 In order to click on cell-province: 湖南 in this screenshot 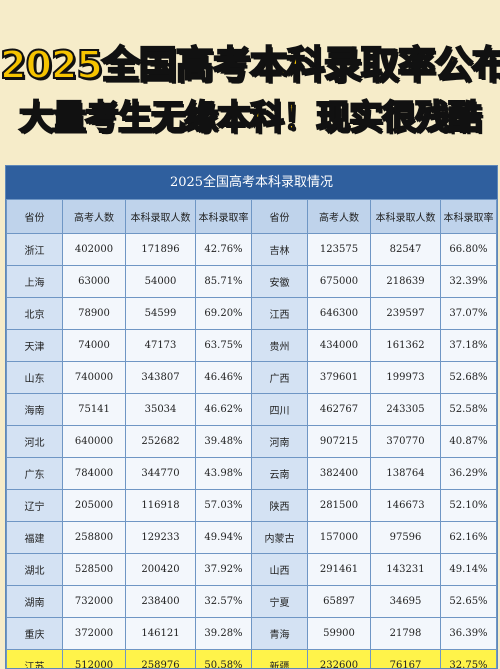, I will do `click(35, 602)`.